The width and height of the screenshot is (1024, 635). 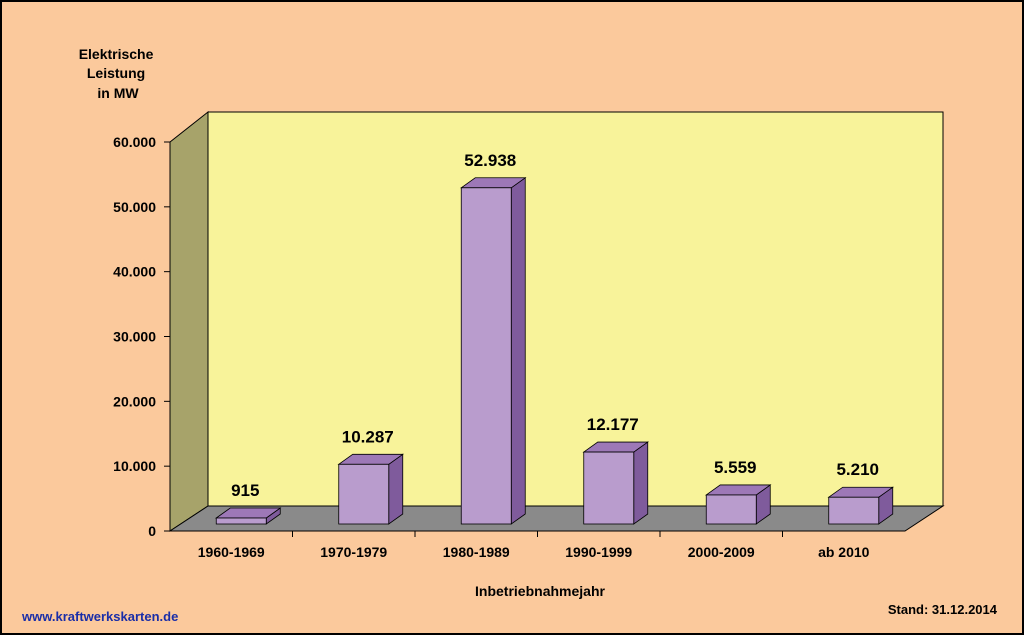 What do you see at coordinates (116, 54) in the screenshot?
I see `y-axis-title-line-1: Elektrische` at bounding box center [116, 54].